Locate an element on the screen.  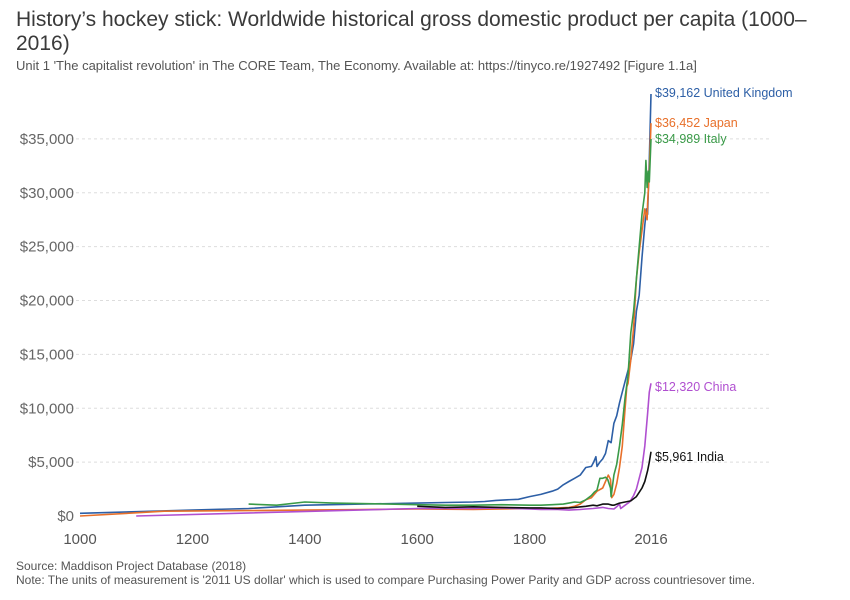
x-tick-label: 1000 is located at coordinates (79, 539).